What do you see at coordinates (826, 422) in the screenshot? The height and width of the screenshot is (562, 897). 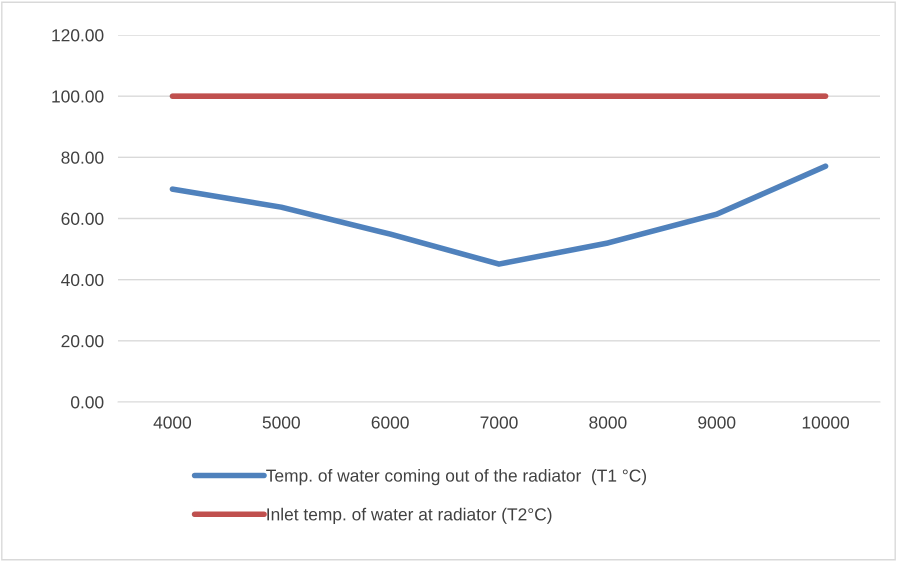 I see `x-tick-label: 10000` at bounding box center [826, 422].